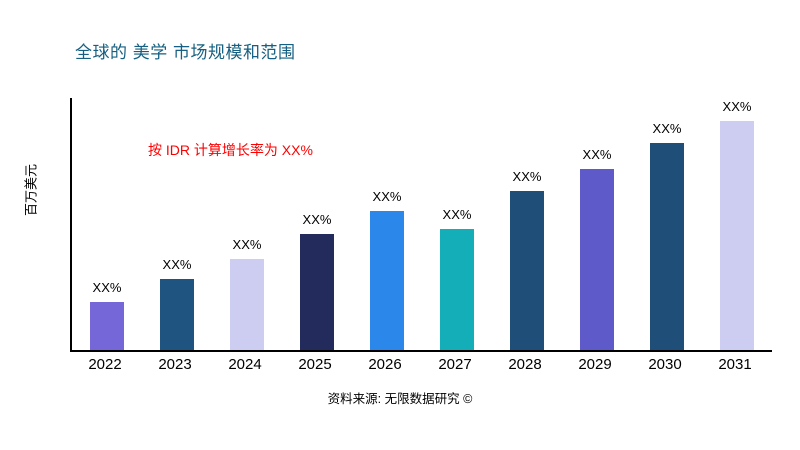 The width and height of the screenshot is (800, 450). I want to click on bar-2030, so click(667, 246).